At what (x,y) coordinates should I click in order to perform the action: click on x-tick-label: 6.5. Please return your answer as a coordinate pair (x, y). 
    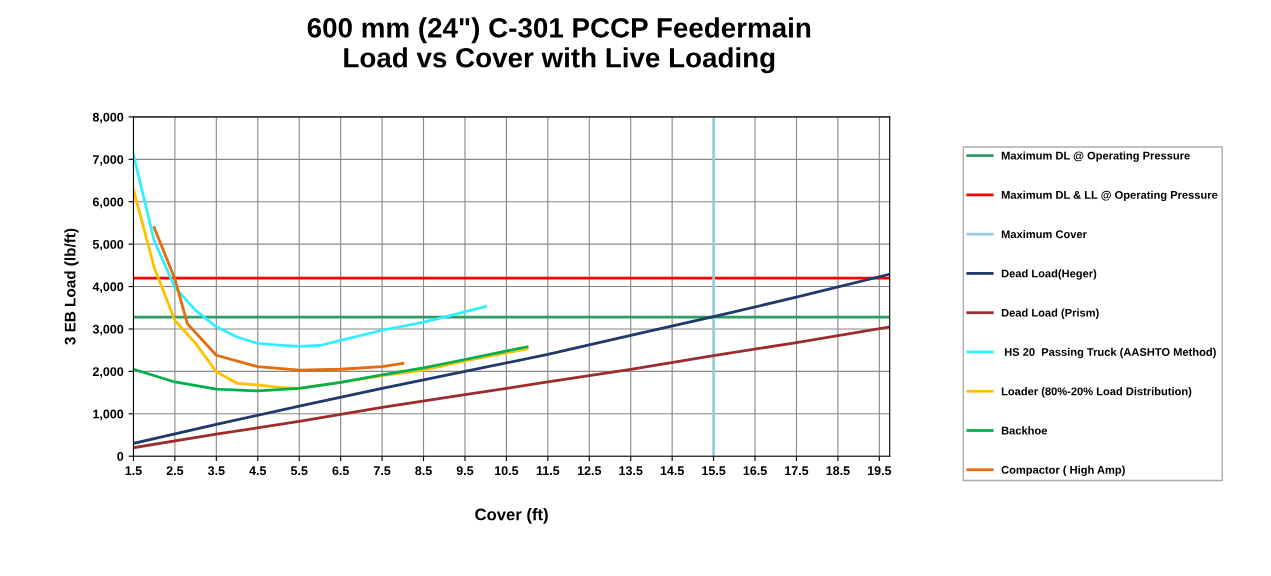
    Looking at the image, I should click on (340, 471).